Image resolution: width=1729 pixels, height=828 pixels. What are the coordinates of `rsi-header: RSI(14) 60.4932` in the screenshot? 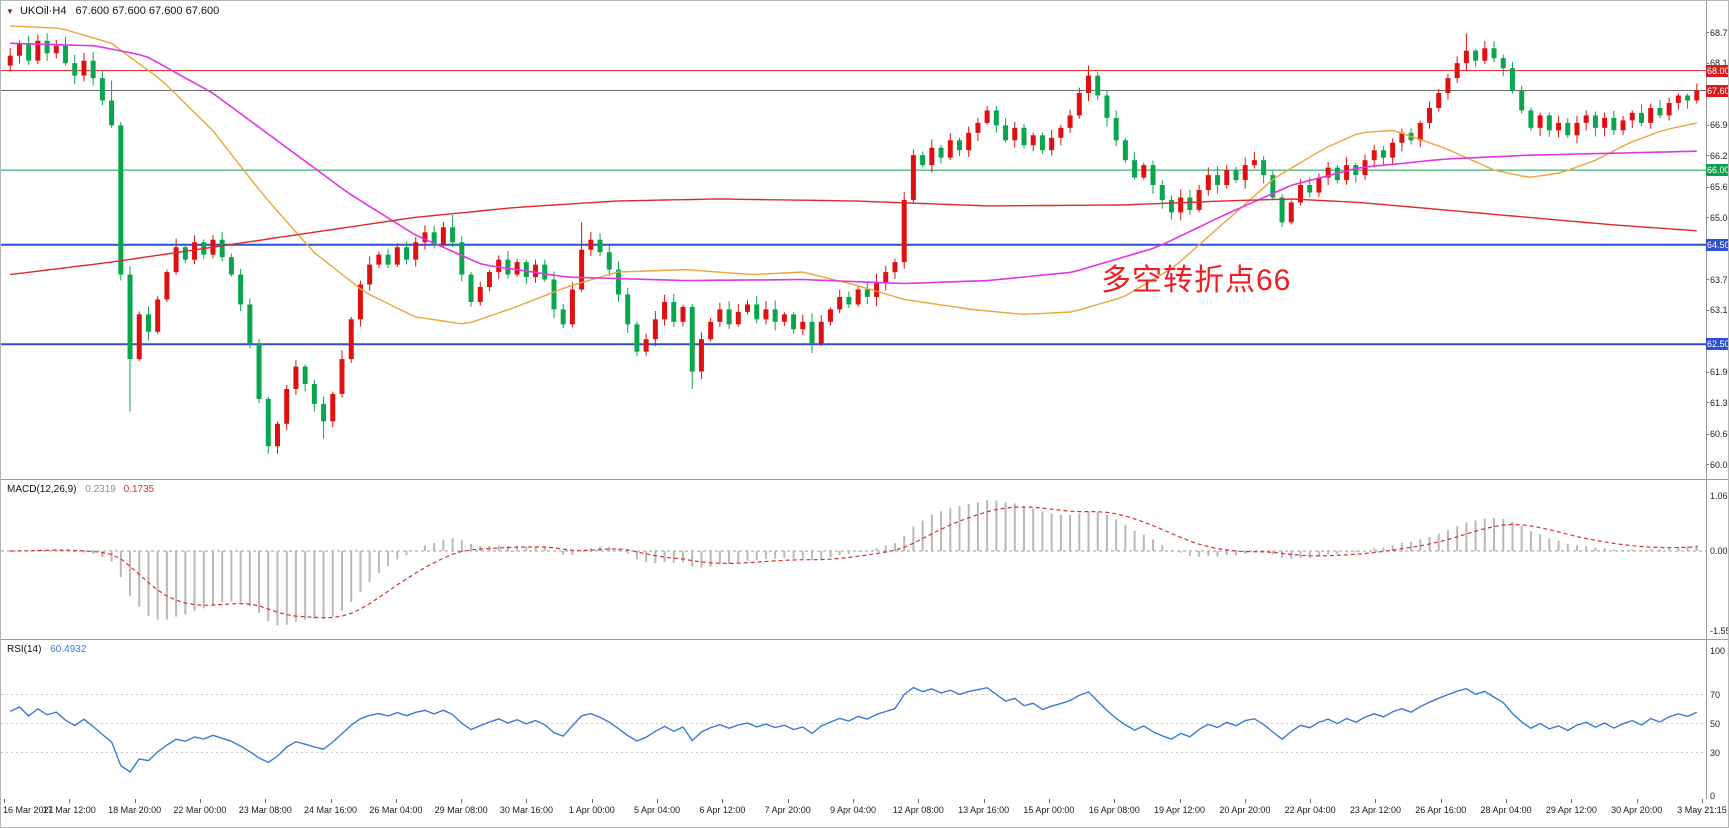 It's located at (46, 649).